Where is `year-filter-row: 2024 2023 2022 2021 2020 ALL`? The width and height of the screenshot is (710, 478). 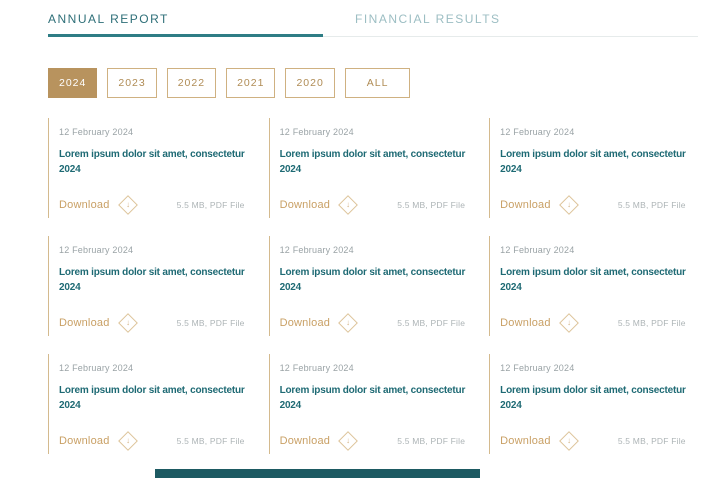
year-filter-row: 2024 2023 2022 2021 2020 ALL is located at coordinates (229, 83).